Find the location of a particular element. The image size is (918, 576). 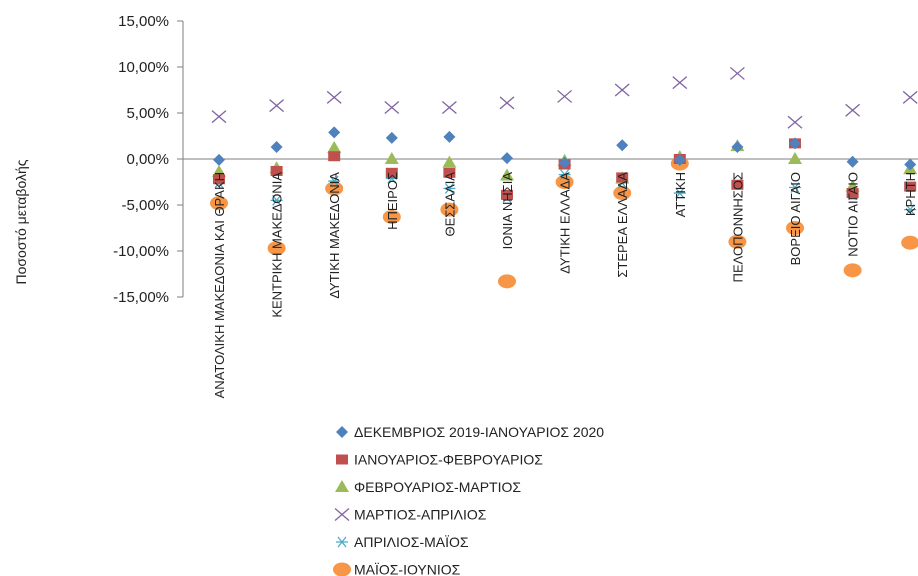

legend-marker-triangle is located at coordinates (342, 486).